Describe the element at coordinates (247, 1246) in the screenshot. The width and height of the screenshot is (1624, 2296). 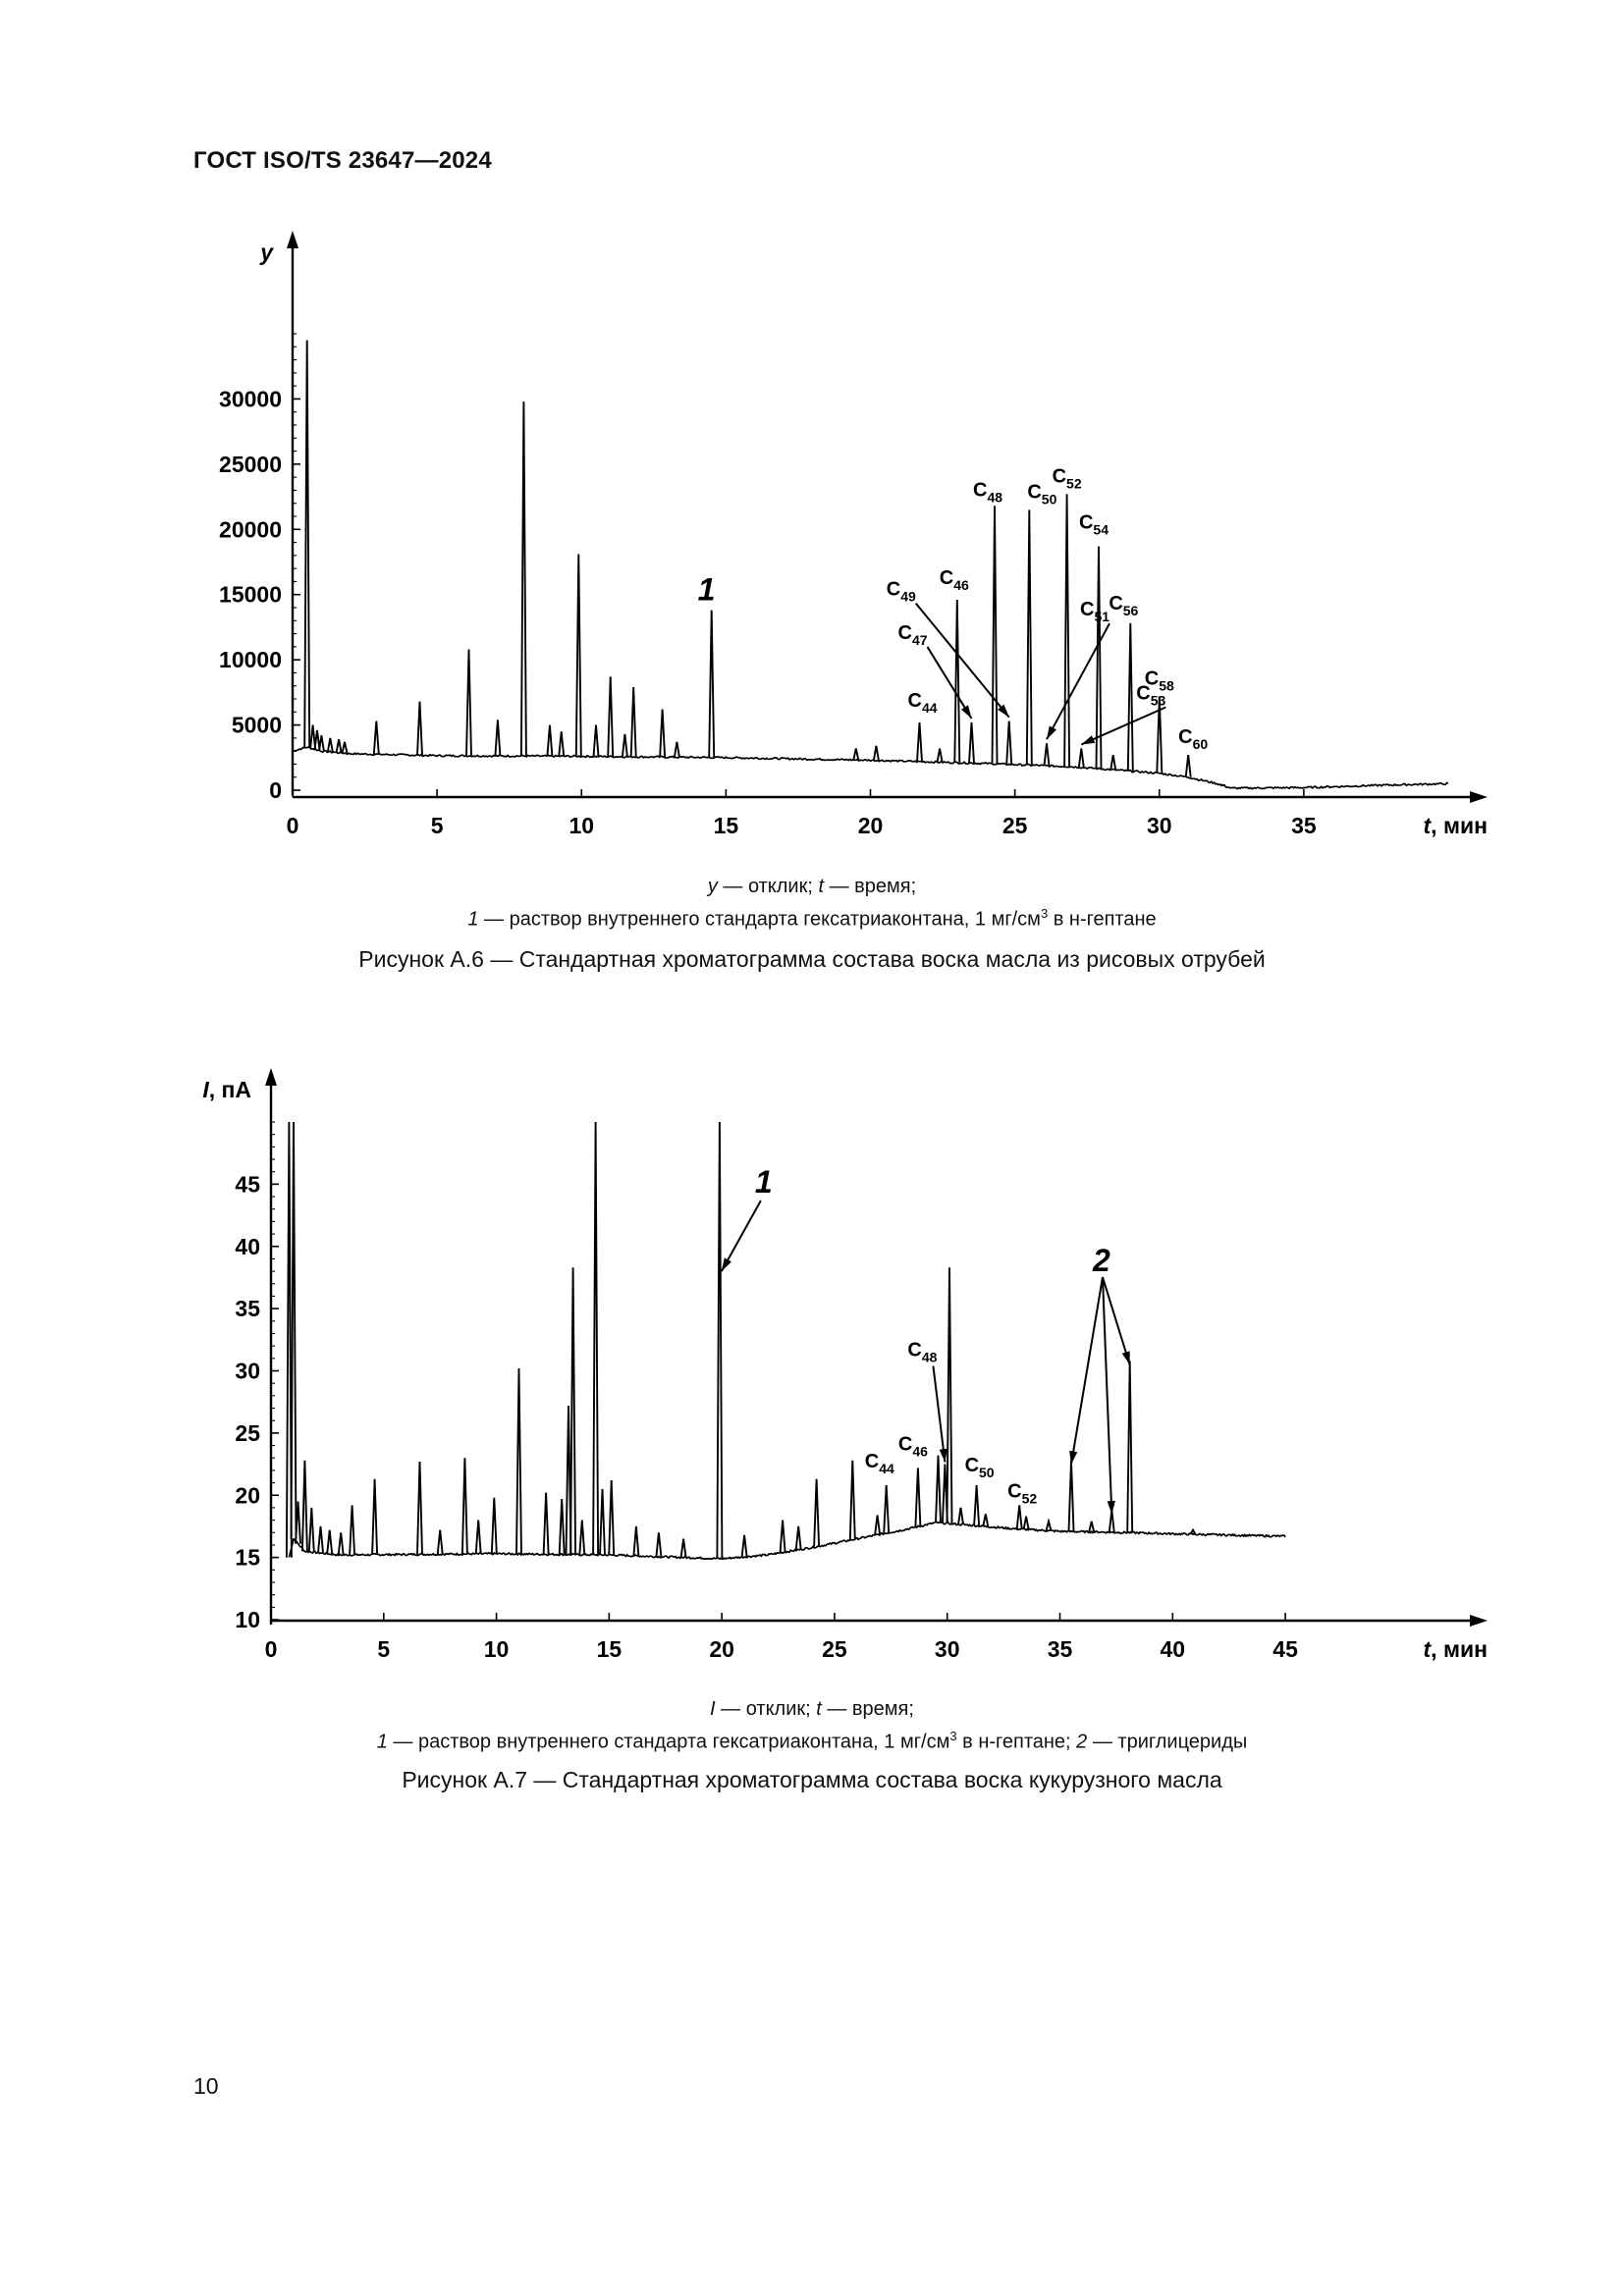
I see `y-tick-label: 40` at that location.